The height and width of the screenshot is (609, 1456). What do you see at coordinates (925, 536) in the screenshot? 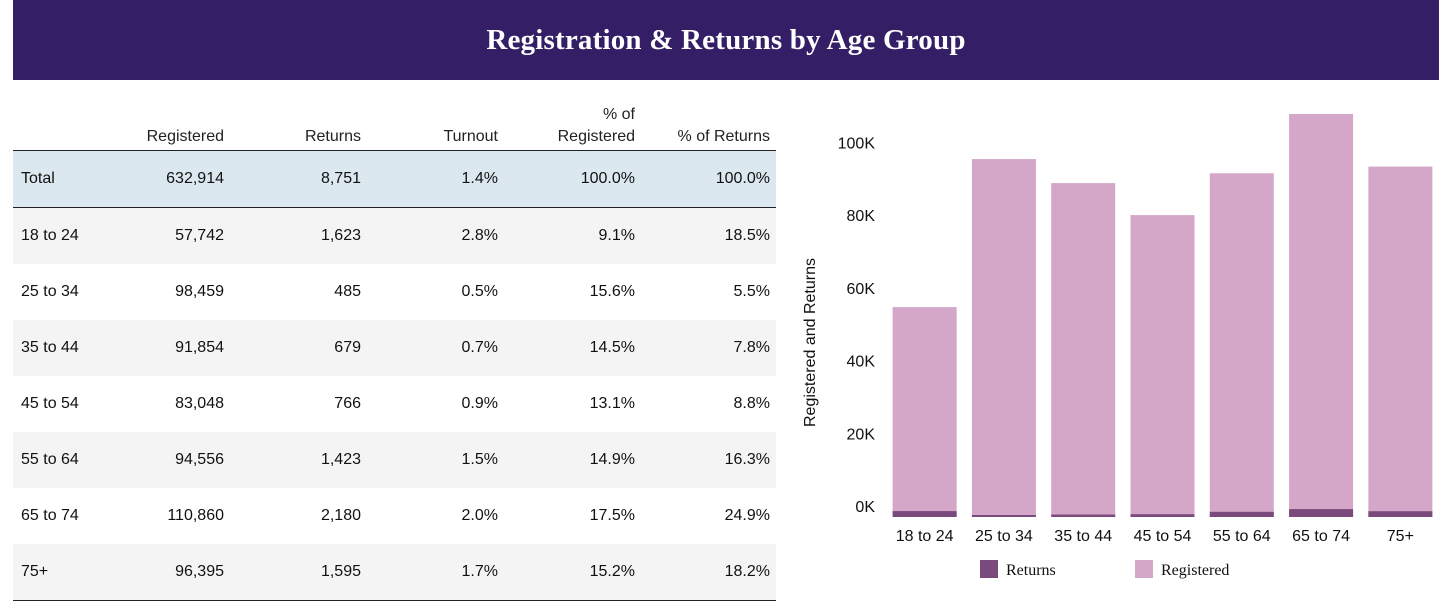
I see `x-tick-label: 18 to 24` at bounding box center [925, 536].